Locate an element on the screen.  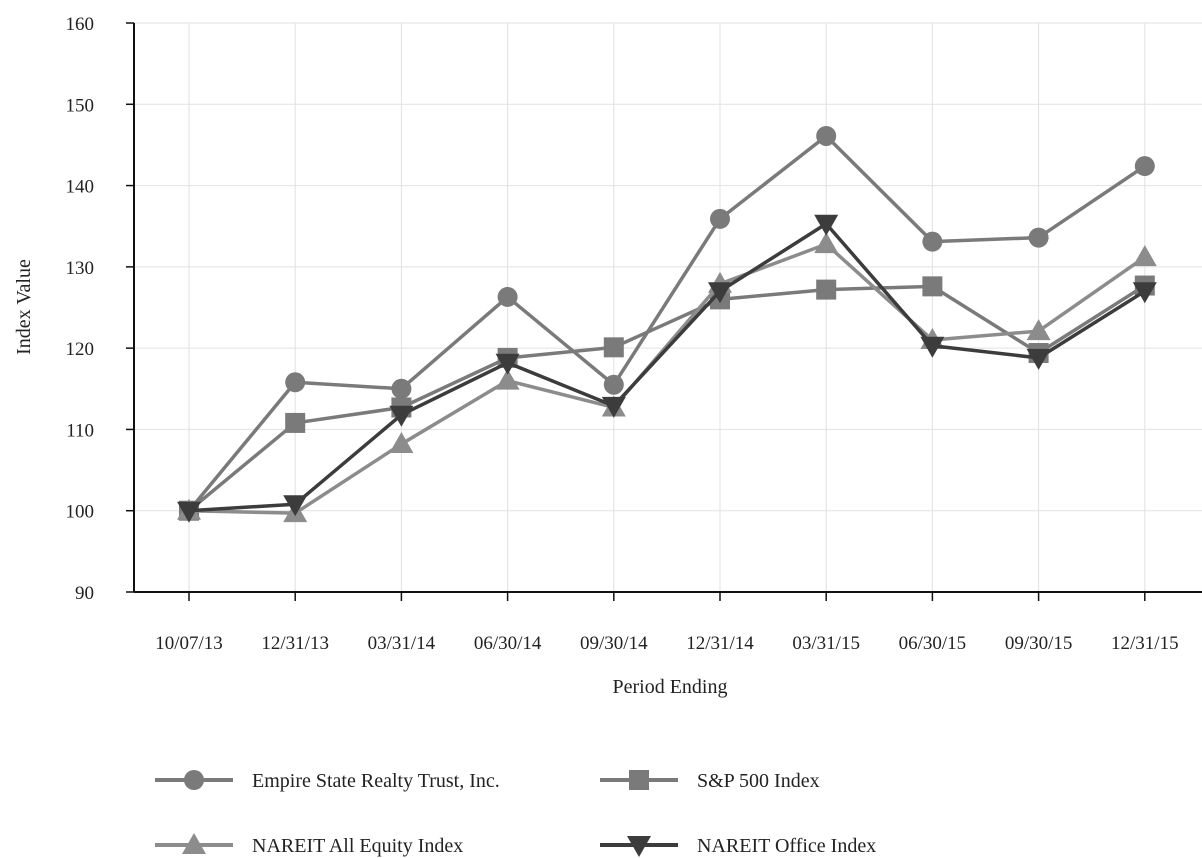
y-tick-label: 120 is located at coordinates (80, 349).